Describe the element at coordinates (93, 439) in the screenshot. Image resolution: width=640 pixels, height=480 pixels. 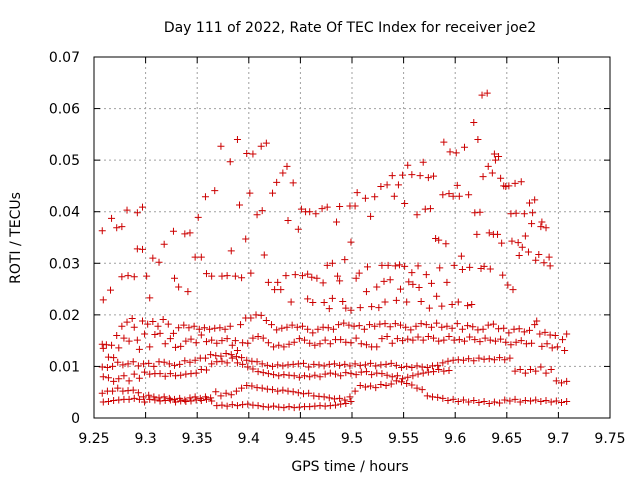
I see `x-tick-label: 9.25` at that location.